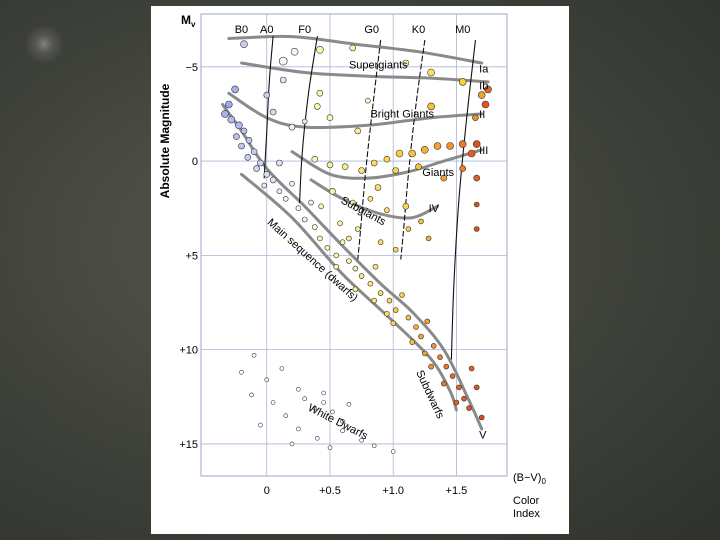 The image size is (720, 540). I want to click on spectral-class-label: B0, so click(241, 30).